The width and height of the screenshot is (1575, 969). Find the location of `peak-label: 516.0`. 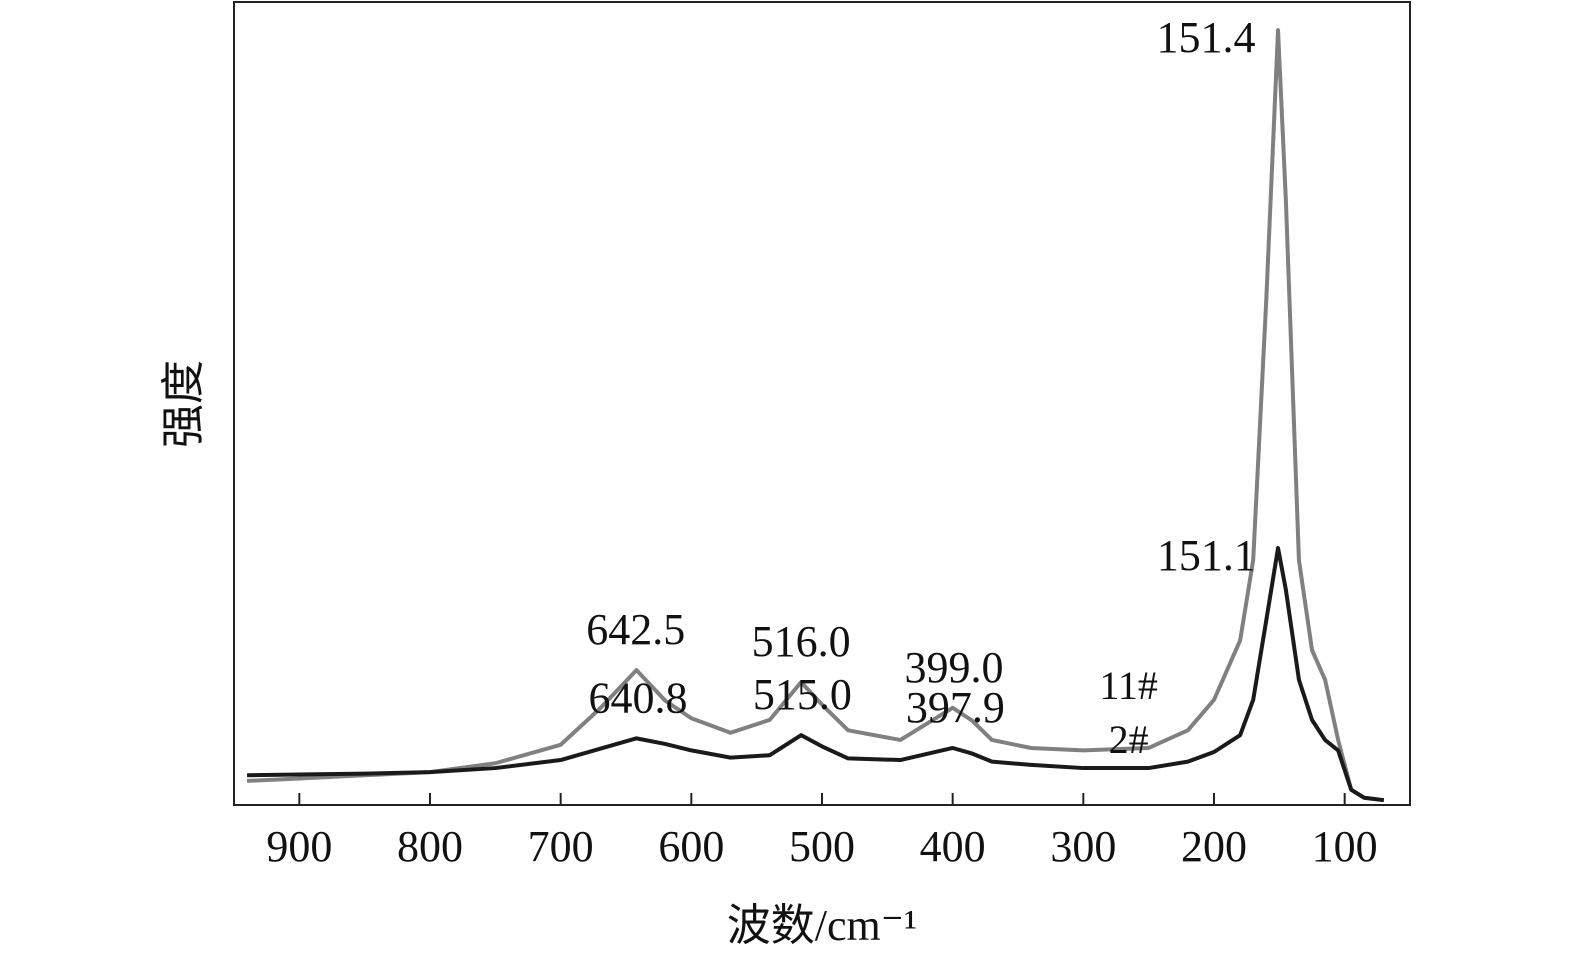

peak-label: 516.0 is located at coordinates (801, 641).